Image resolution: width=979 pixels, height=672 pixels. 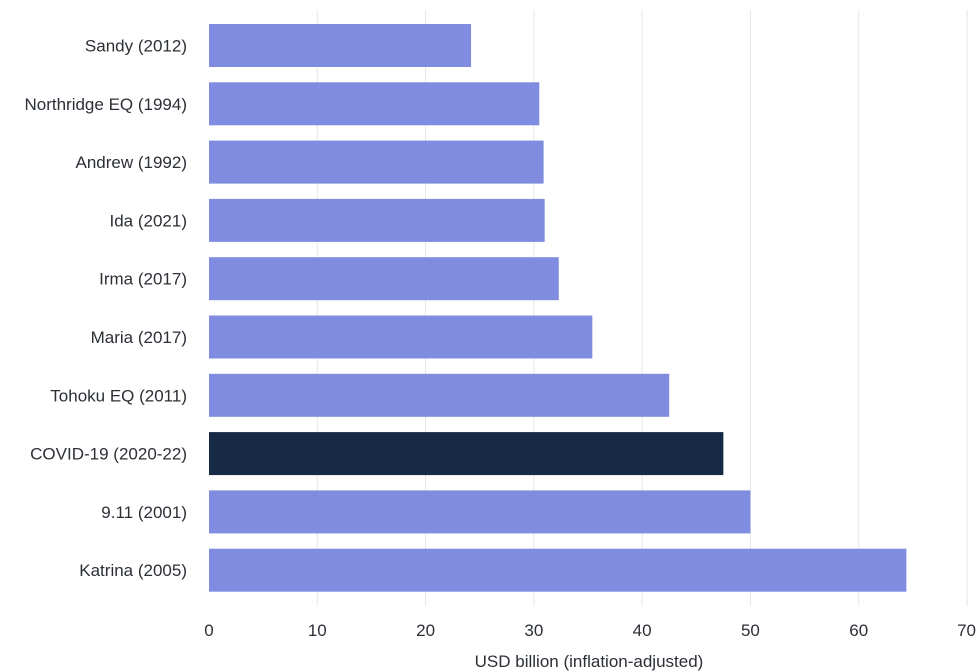 I want to click on x-axis-ticks: 0 10 20 30 40 50 60 70, so click(x=590, y=630).